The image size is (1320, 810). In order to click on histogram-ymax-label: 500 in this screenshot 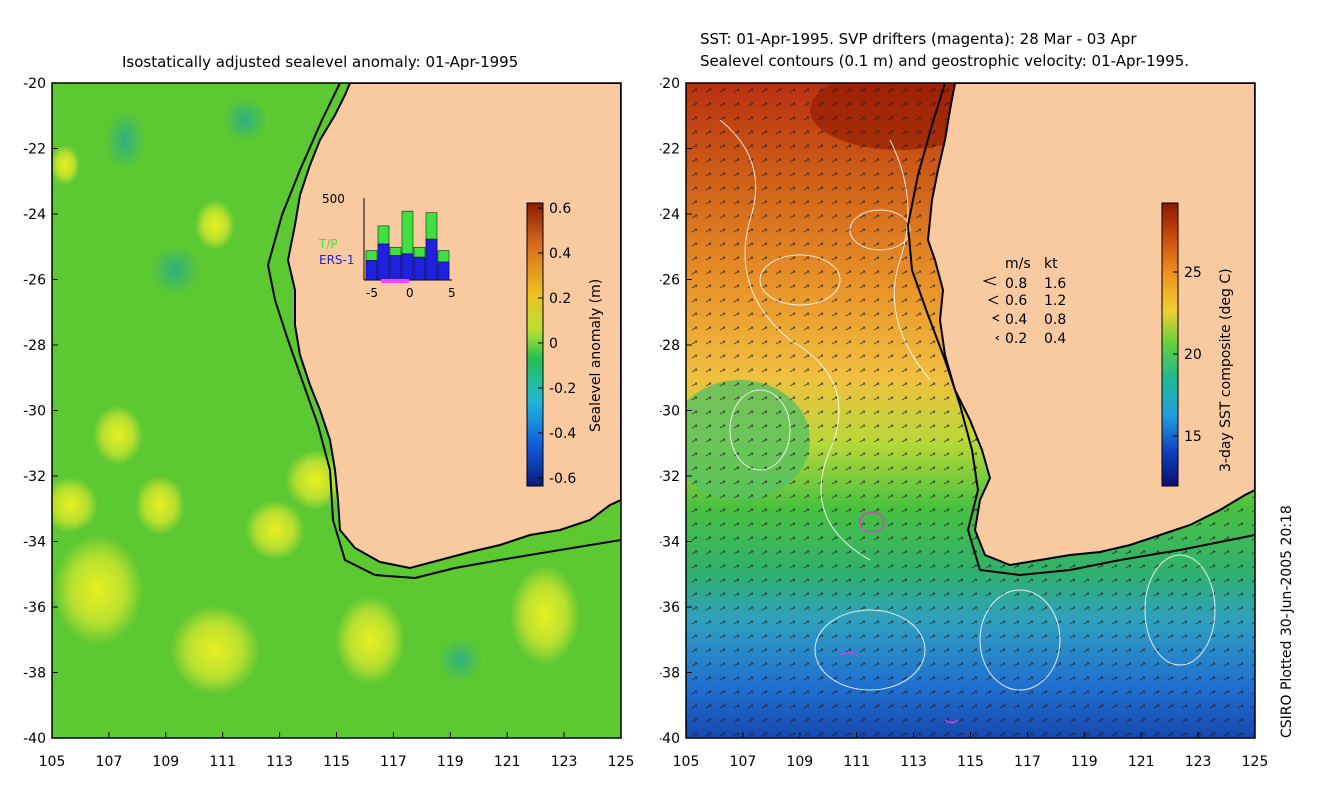, I will do `click(333, 199)`.